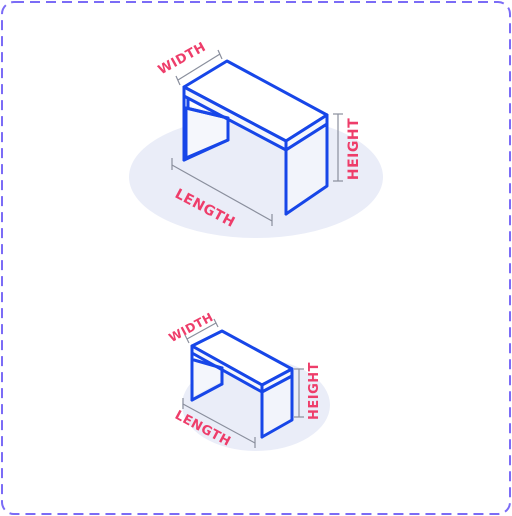  I want to click on width-dimension-line, so click(199, 67).